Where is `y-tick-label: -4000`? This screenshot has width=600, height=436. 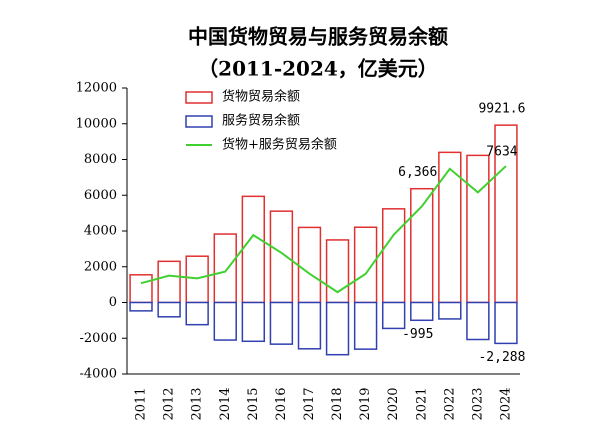 y-tick-label: -4000 is located at coordinates (98, 374).